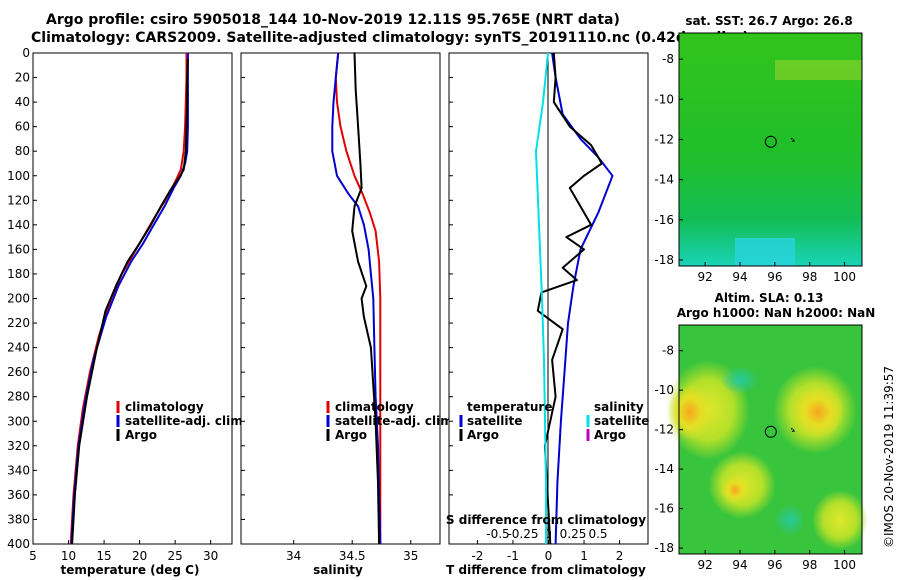  What do you see at coordinates (18, 225) in the screenshot?
I see `depth-tick-label: 140` at bounding box center [18, 225].